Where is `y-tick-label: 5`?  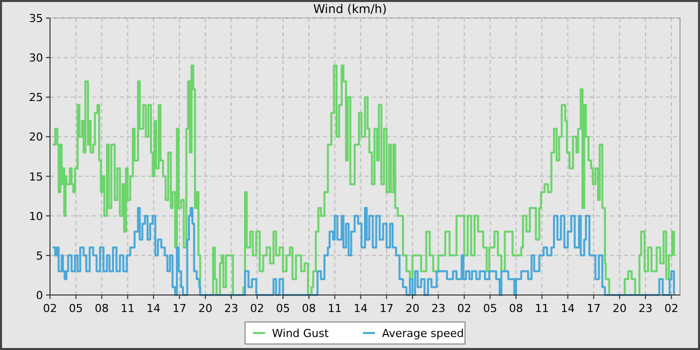
y-tick-label: 5 is located at coordinates (39, 255).